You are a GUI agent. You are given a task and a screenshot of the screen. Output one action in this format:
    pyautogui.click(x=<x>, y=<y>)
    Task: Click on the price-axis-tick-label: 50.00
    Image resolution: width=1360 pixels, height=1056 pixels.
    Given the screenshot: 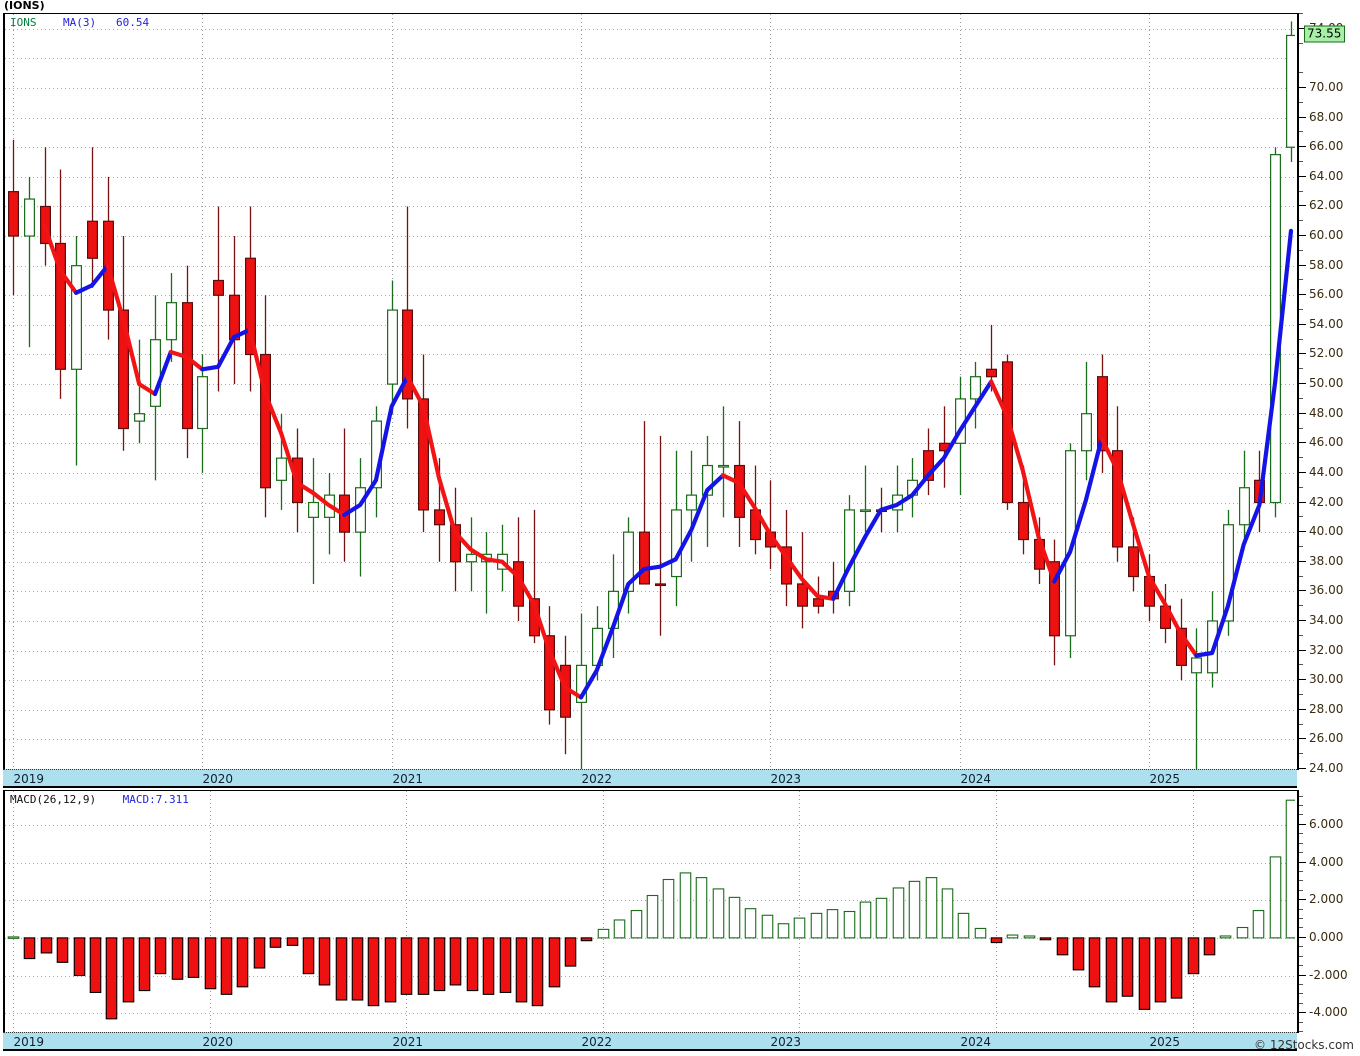 What is the action you would take?
    pyautogui.click(x=1326, y=383)
    